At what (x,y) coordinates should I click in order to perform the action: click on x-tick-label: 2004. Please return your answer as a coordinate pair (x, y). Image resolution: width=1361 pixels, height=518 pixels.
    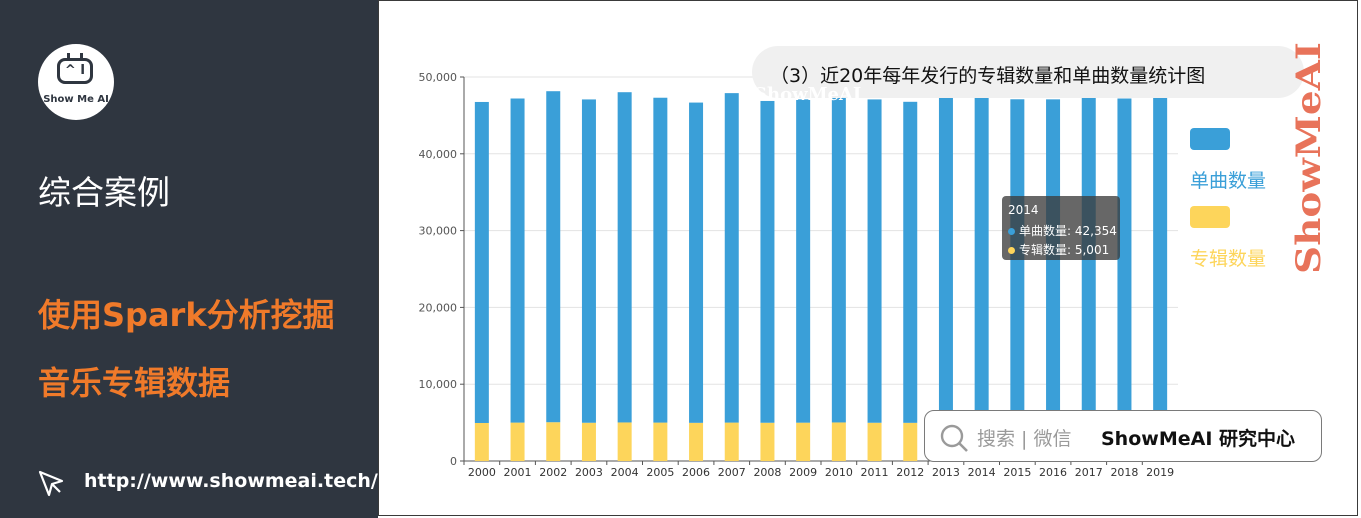
    Looking at the image, I should click on (625, 472).